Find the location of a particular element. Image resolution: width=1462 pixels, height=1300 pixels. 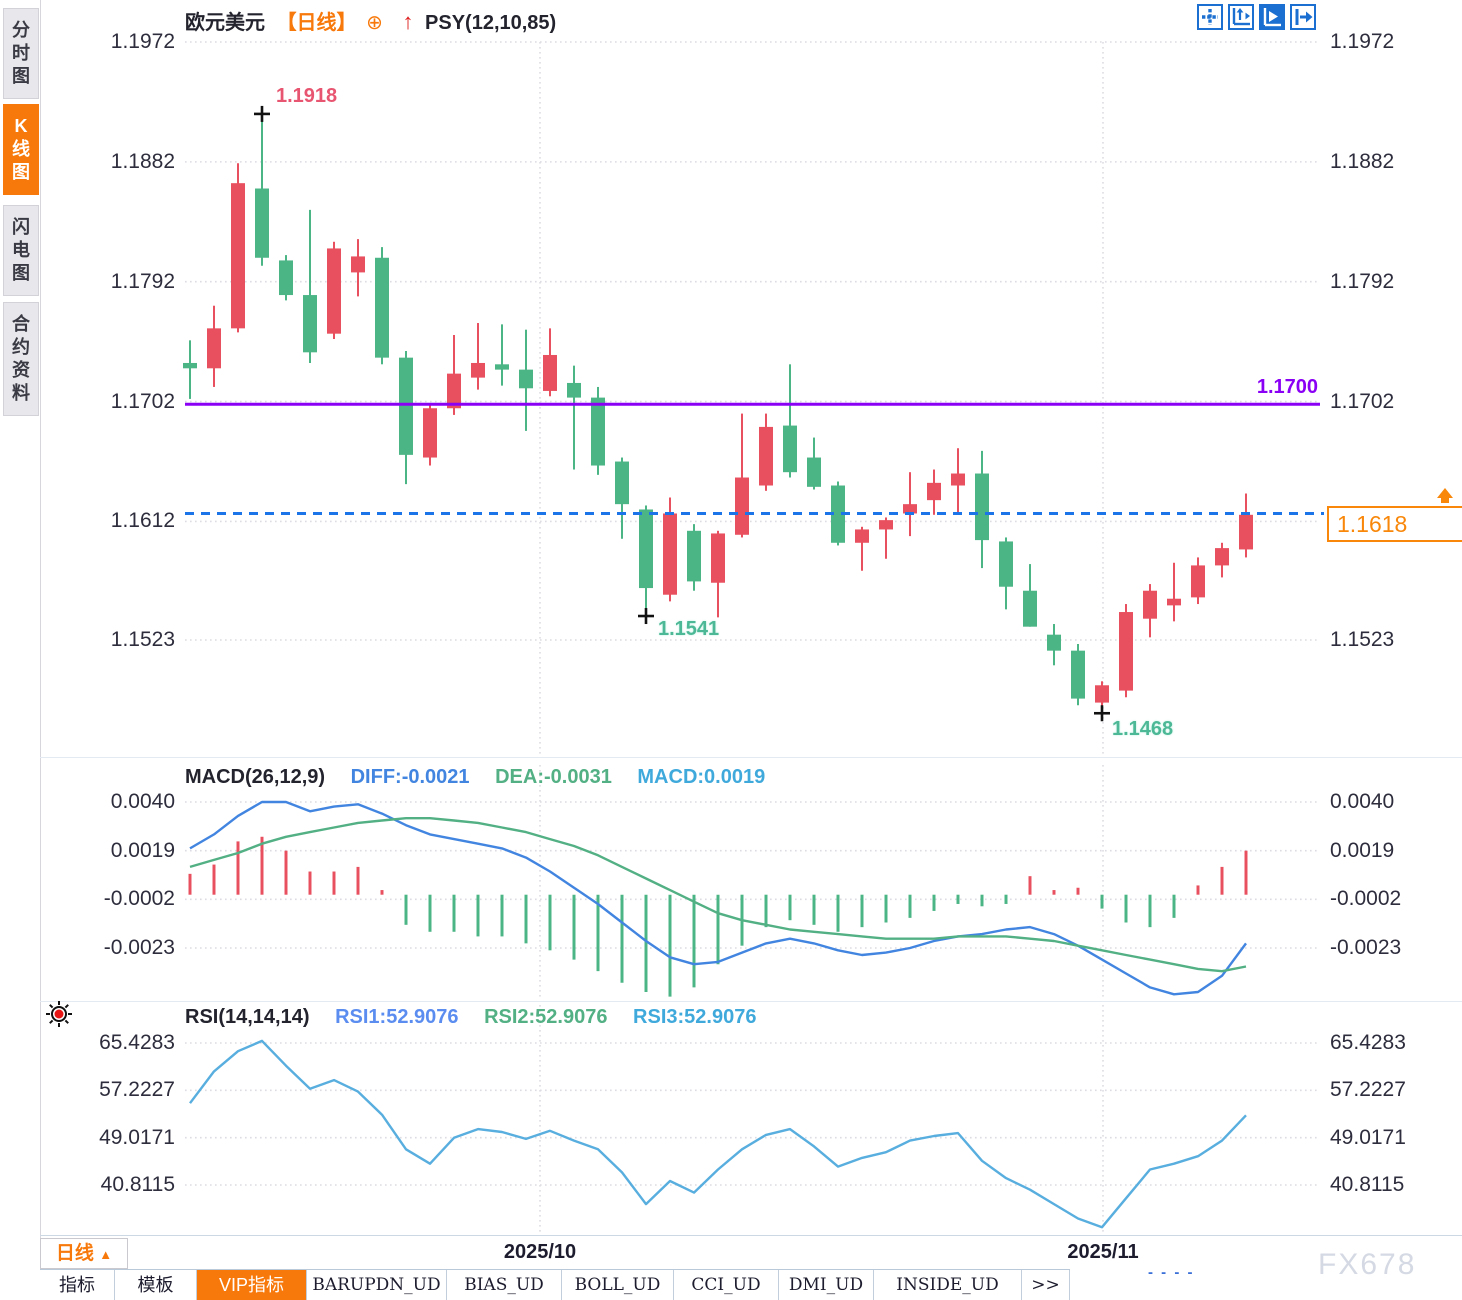

rsi1-value: RSI1:52.9076 is located at coordinates (397, 1017).